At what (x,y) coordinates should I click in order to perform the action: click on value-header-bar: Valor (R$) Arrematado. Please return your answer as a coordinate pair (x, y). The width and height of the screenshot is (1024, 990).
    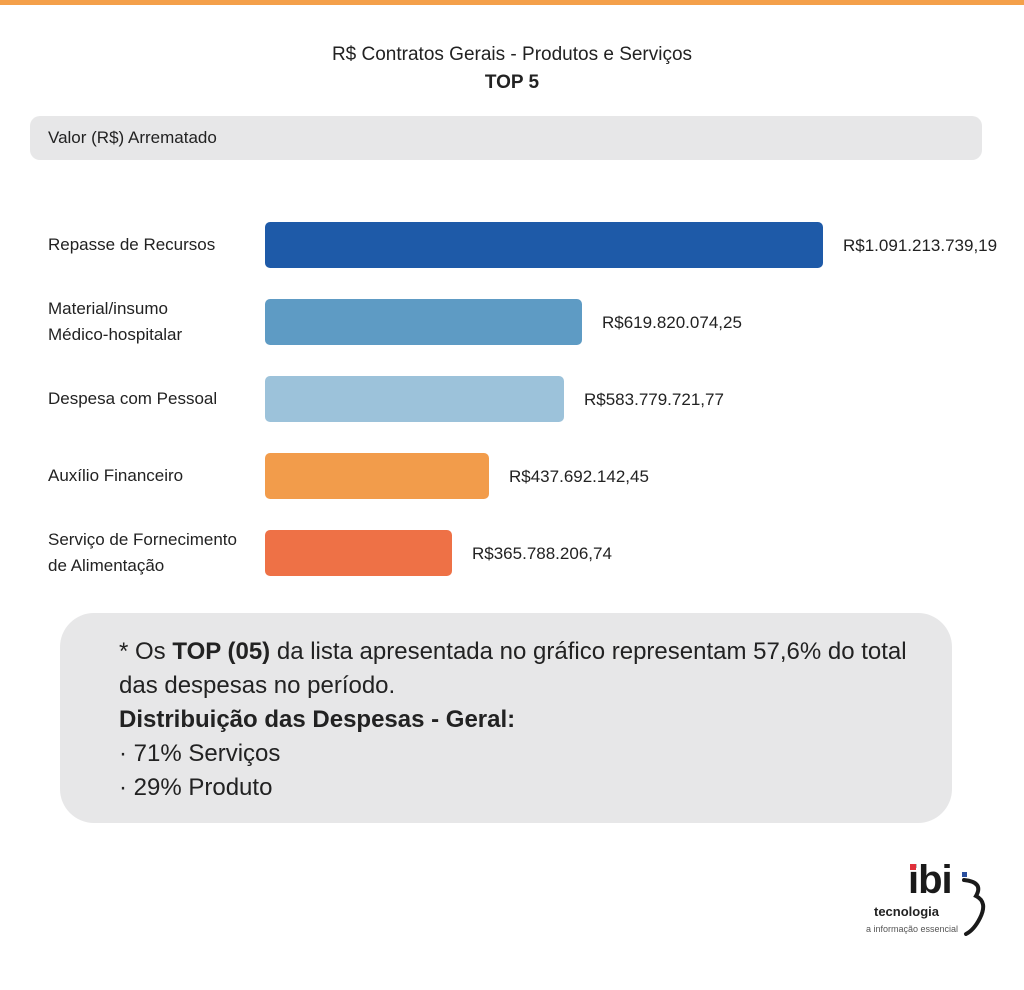
    Looking at the image, I should click on (506, 138).